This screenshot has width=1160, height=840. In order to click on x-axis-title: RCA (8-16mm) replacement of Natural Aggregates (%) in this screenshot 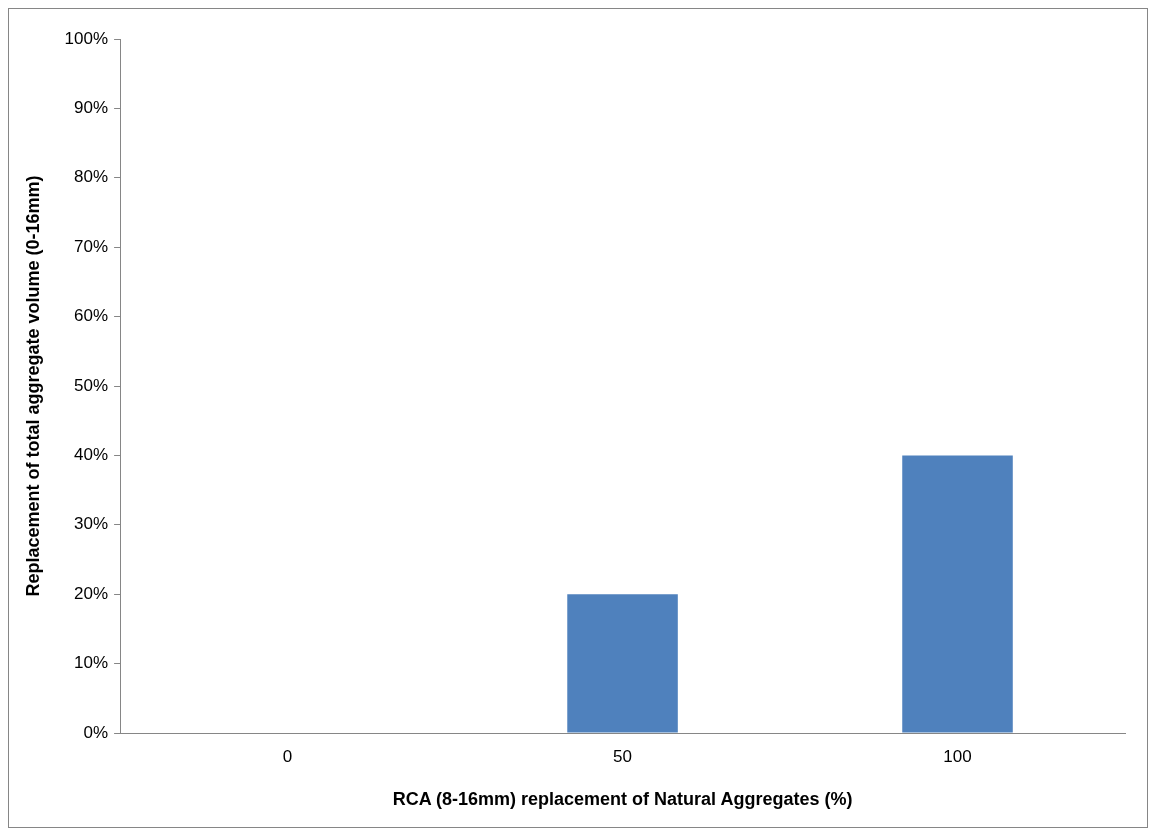, I will do `click(622, 799)`.